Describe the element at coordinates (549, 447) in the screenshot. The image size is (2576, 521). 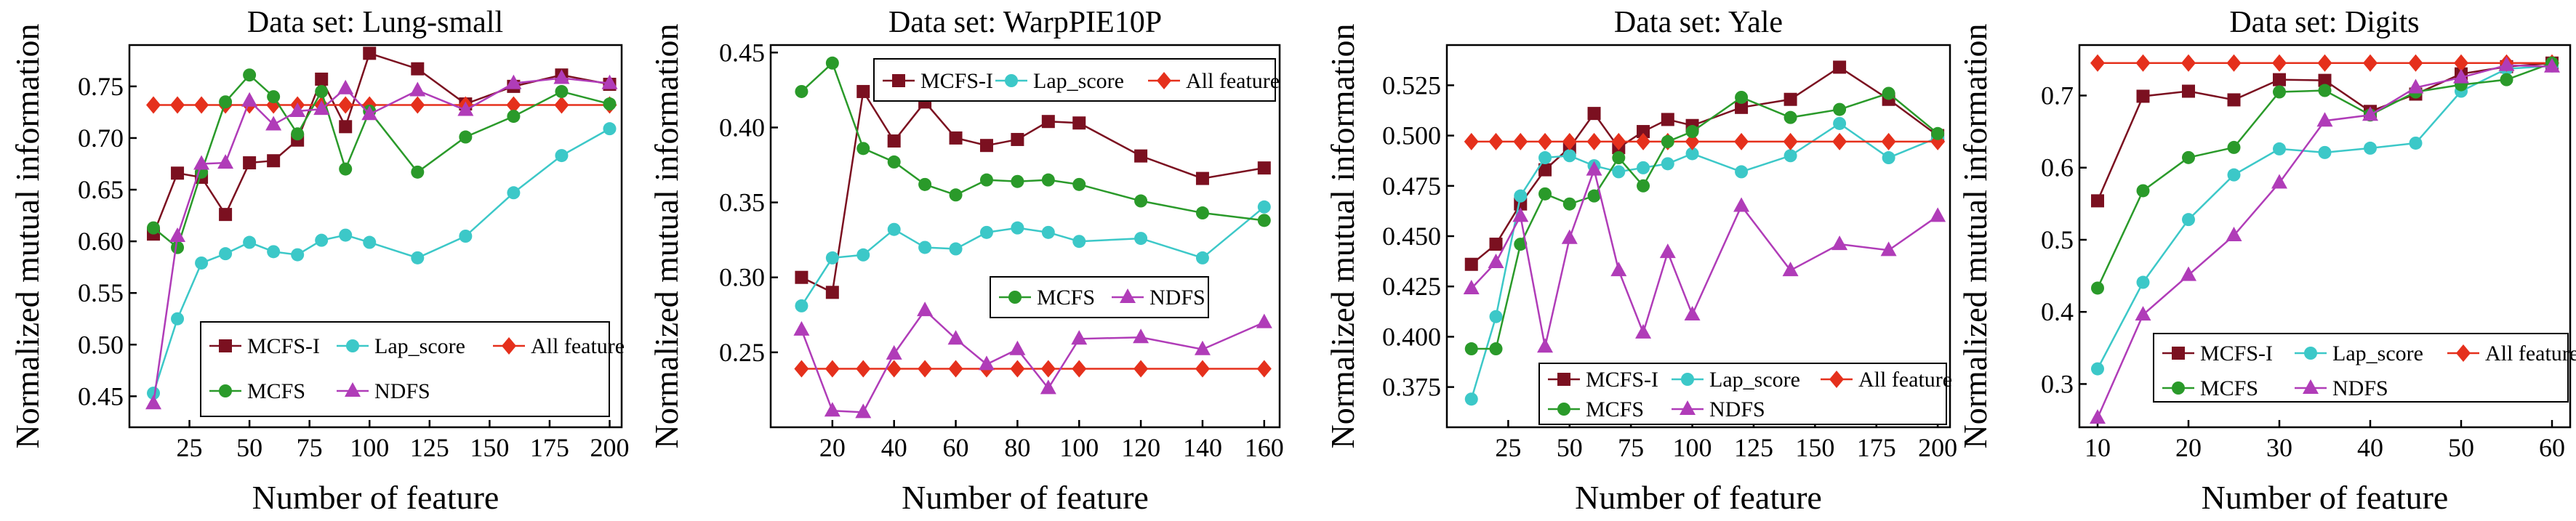
I see `x-tick-label: 175` at that location.